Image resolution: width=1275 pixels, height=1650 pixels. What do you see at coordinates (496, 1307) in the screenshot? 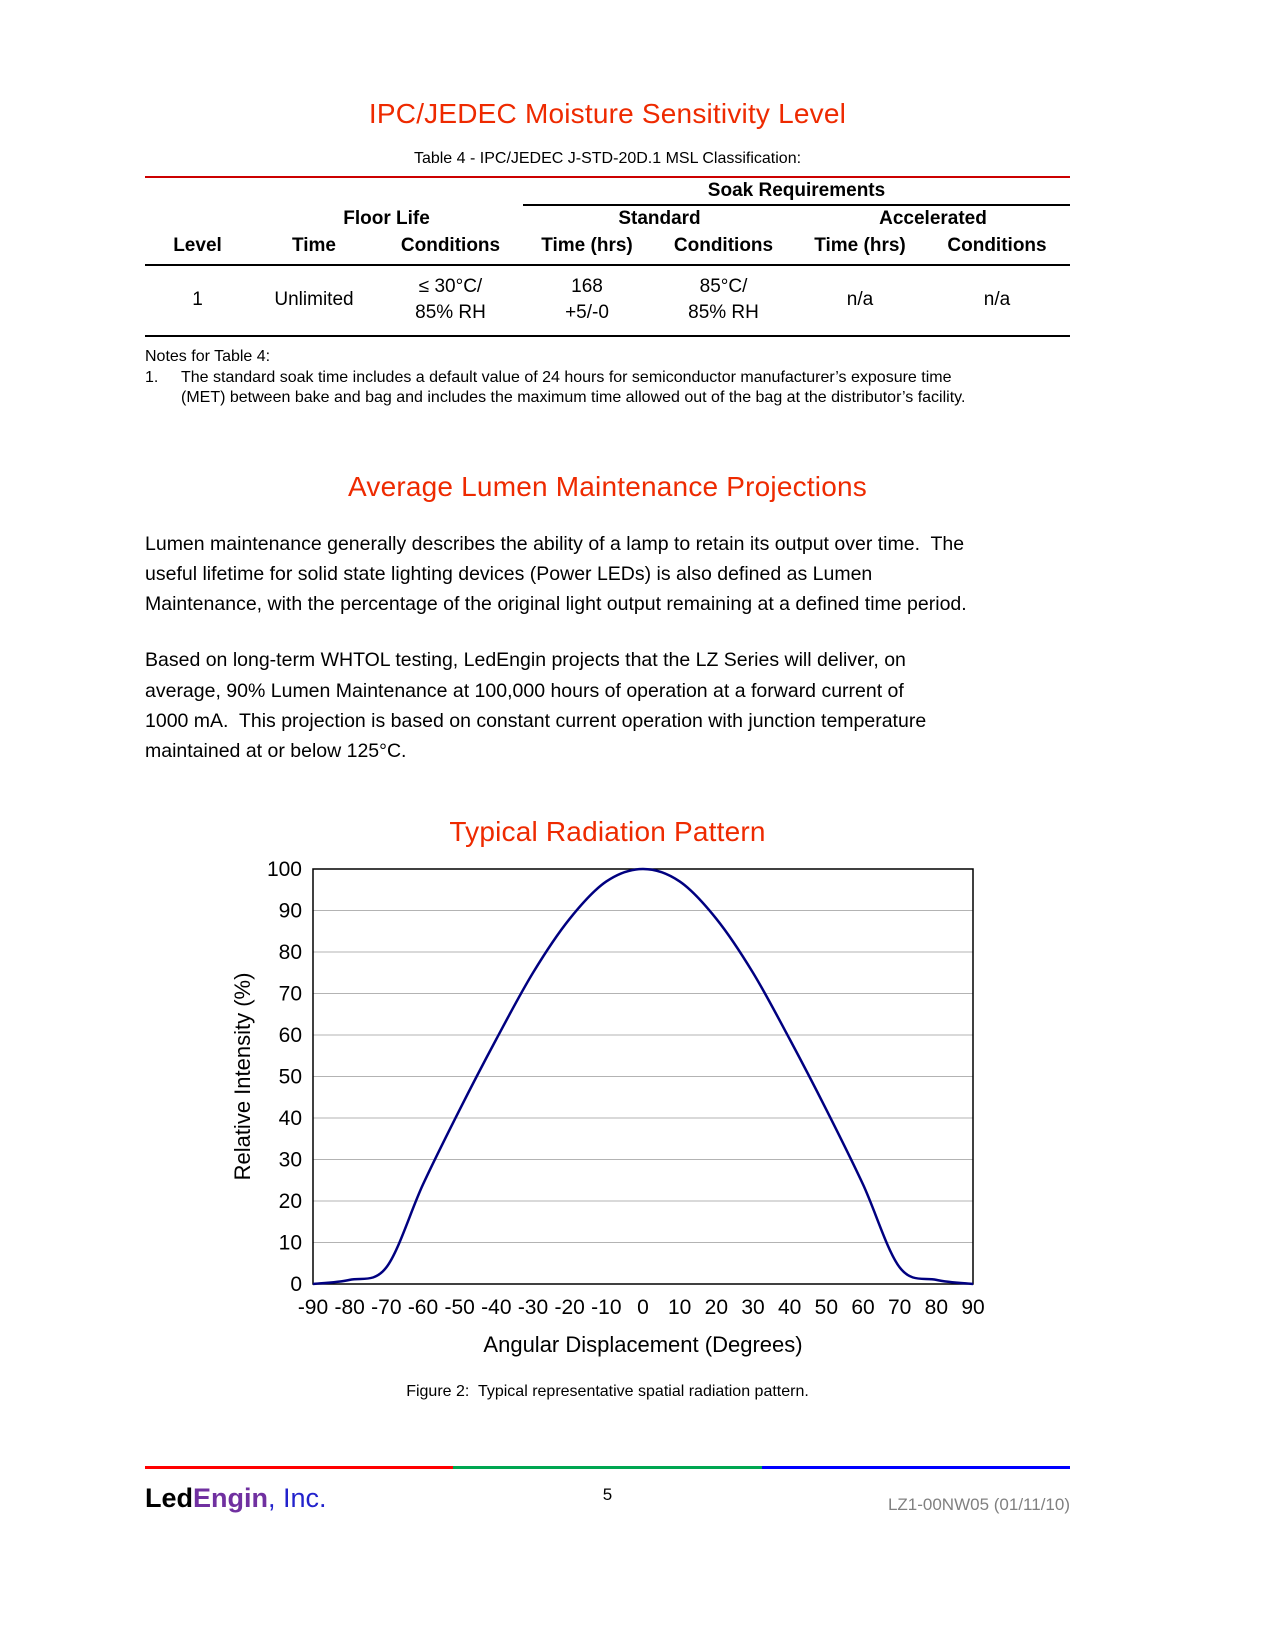
I see `svg-text: -40` at bounding box center [496, 1307].